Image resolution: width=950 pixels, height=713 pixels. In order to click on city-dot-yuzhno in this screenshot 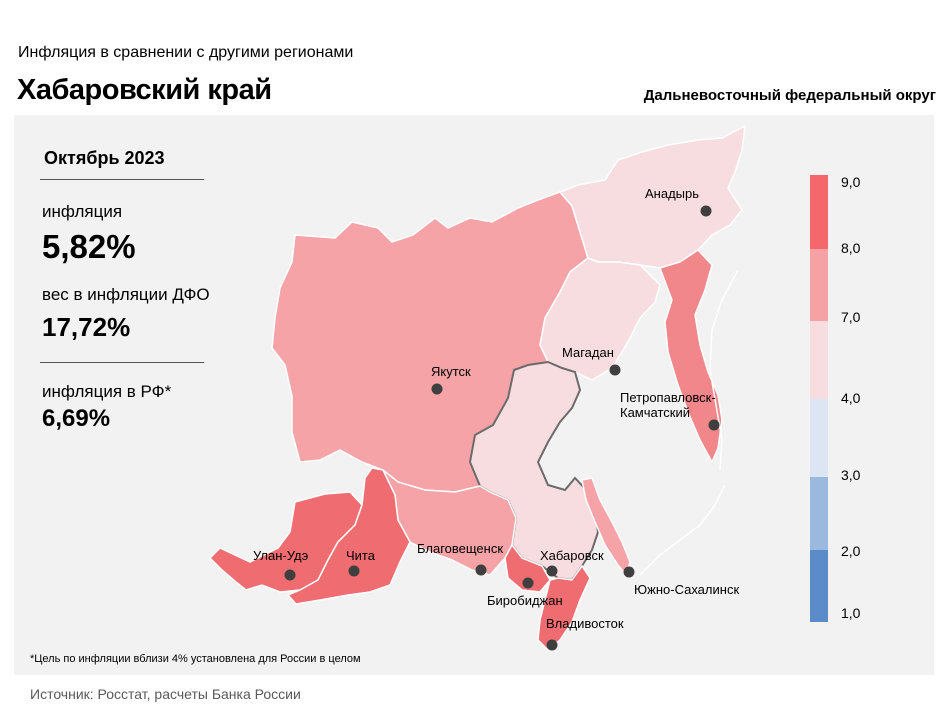, I will do `click(629, 572)`.